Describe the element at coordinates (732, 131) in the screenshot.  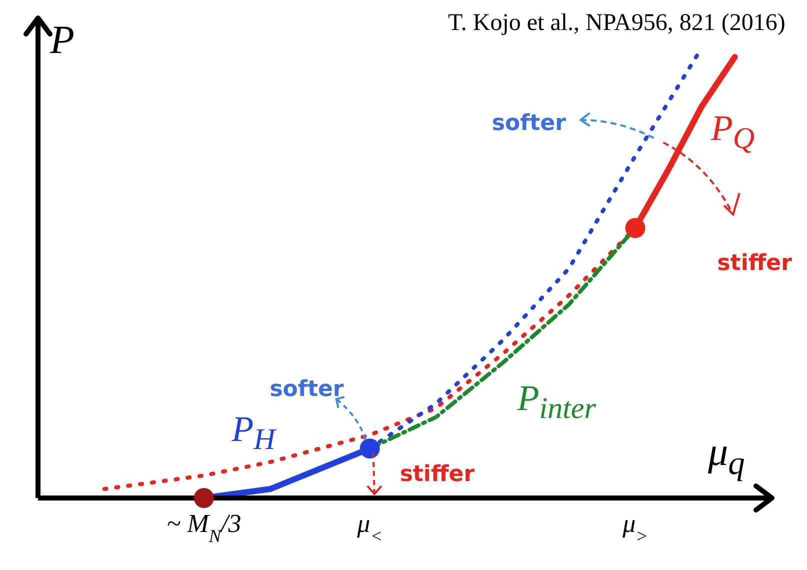
I see `series-label: P$_{Q}$` at that location.